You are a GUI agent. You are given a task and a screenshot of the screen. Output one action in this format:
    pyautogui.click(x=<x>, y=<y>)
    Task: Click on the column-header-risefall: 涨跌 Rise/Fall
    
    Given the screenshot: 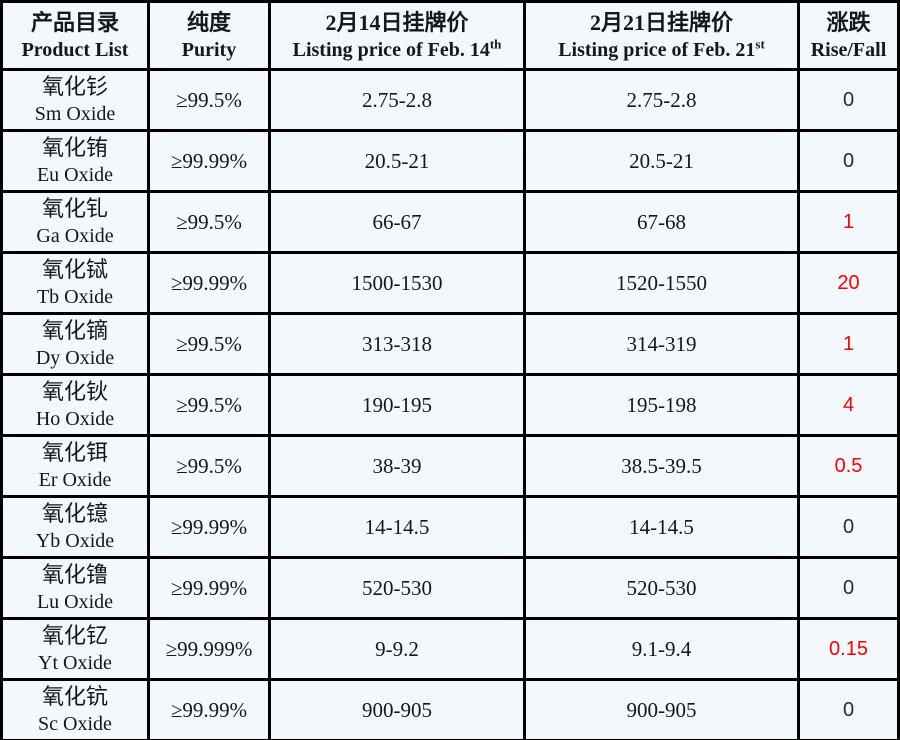 What is the action you would take?
    pyautogui.click(x=848, y=35)
    